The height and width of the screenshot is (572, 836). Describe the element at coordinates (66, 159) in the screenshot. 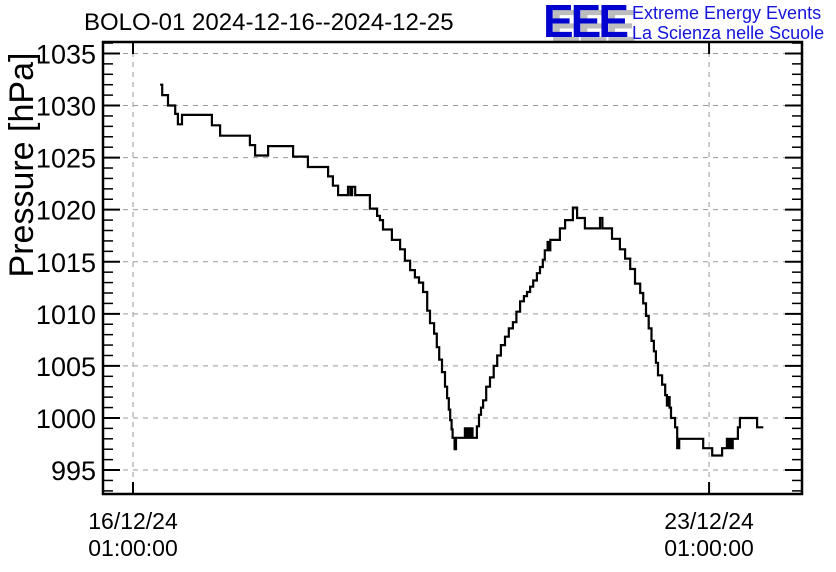

I see `y-tick-label: 1025` at that location.